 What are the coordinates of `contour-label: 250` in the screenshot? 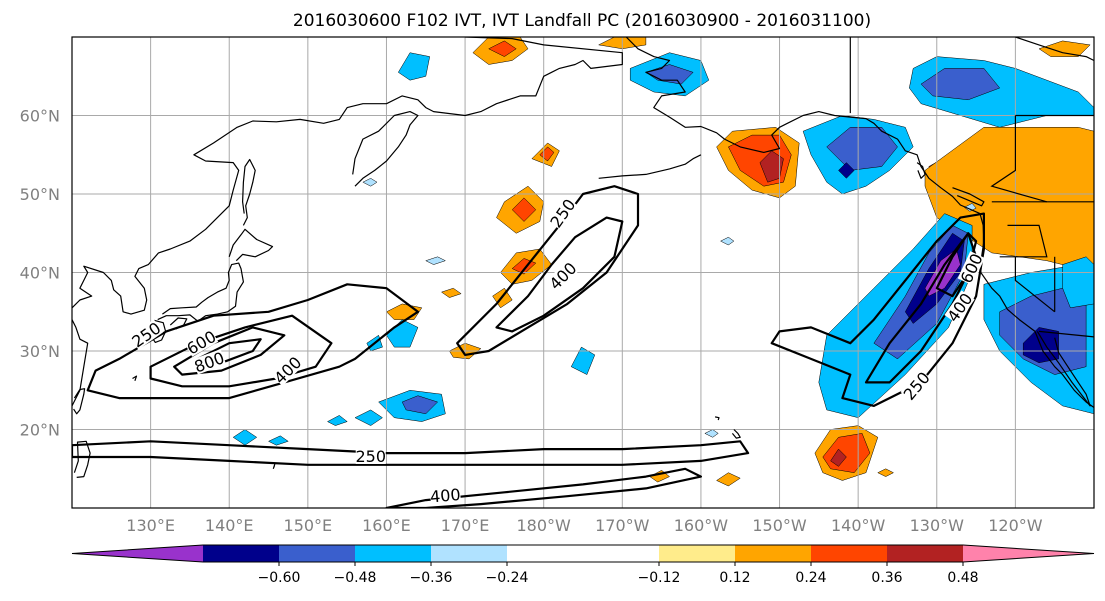 It's located at (370, 456).